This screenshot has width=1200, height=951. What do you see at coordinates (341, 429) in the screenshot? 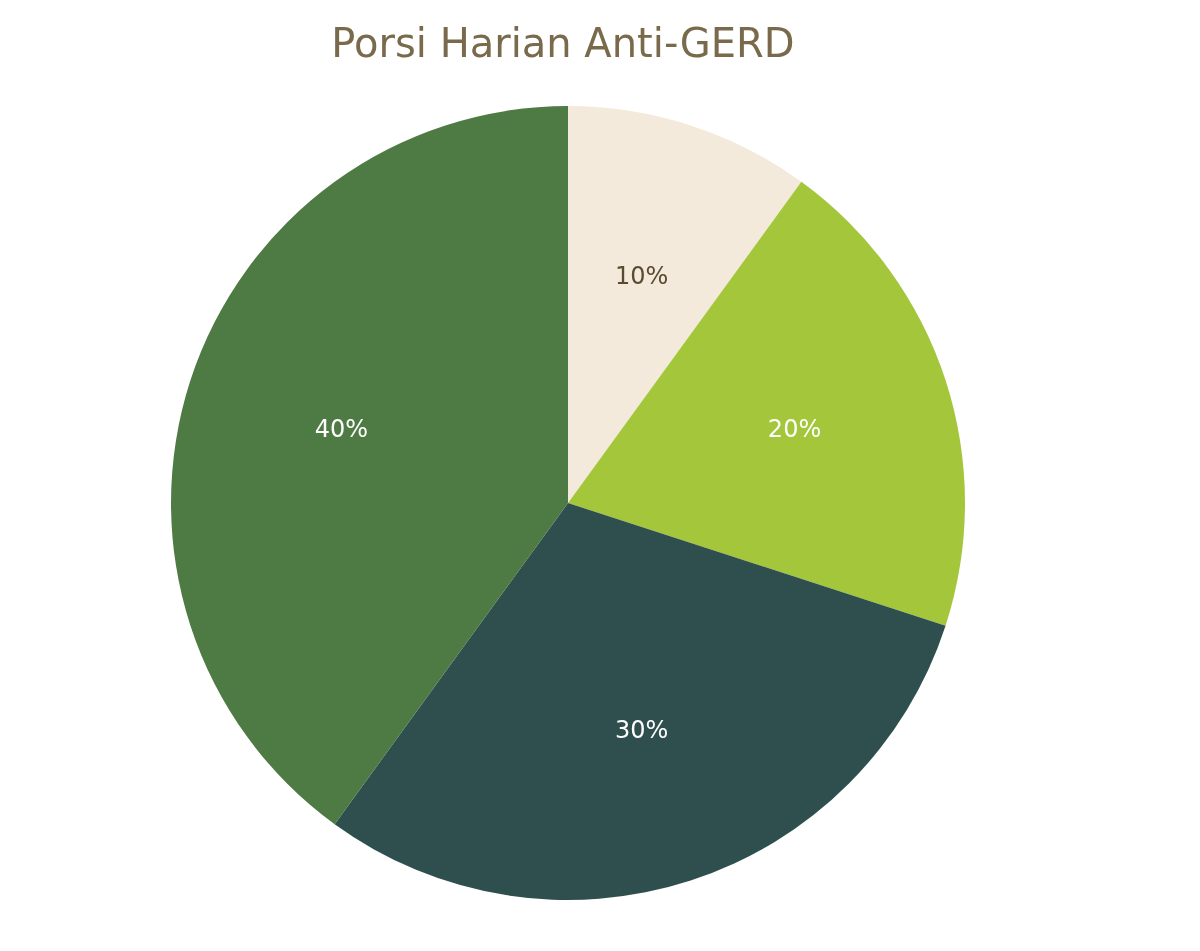
I see `data-label: 40%` at bounding box center [341, 429].